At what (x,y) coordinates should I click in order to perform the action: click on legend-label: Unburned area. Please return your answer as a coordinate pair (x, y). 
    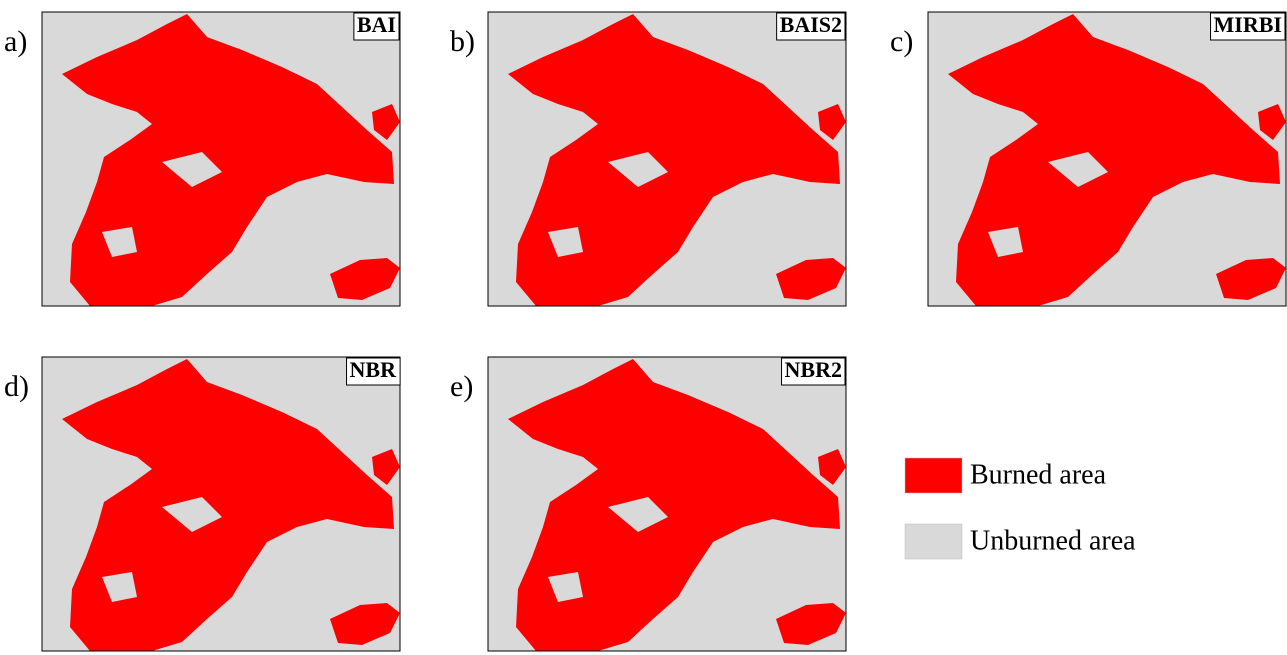
    Looking at the image, I should click on (1053, 540).